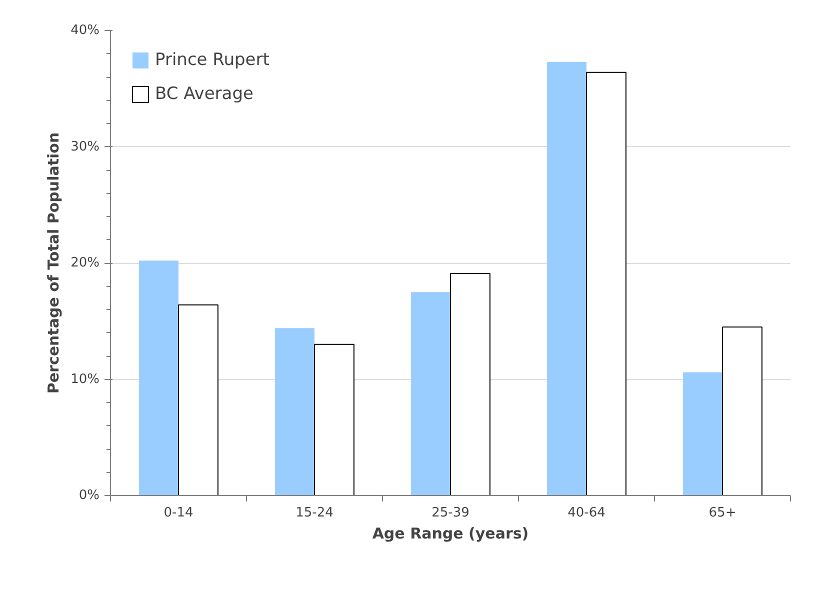 Image resolution: width=815 pixels, height=590 pixels. Describe the element at coordinates (212, 60) in the screenshot. I see `legend-label: Prince Rupert` at that location.